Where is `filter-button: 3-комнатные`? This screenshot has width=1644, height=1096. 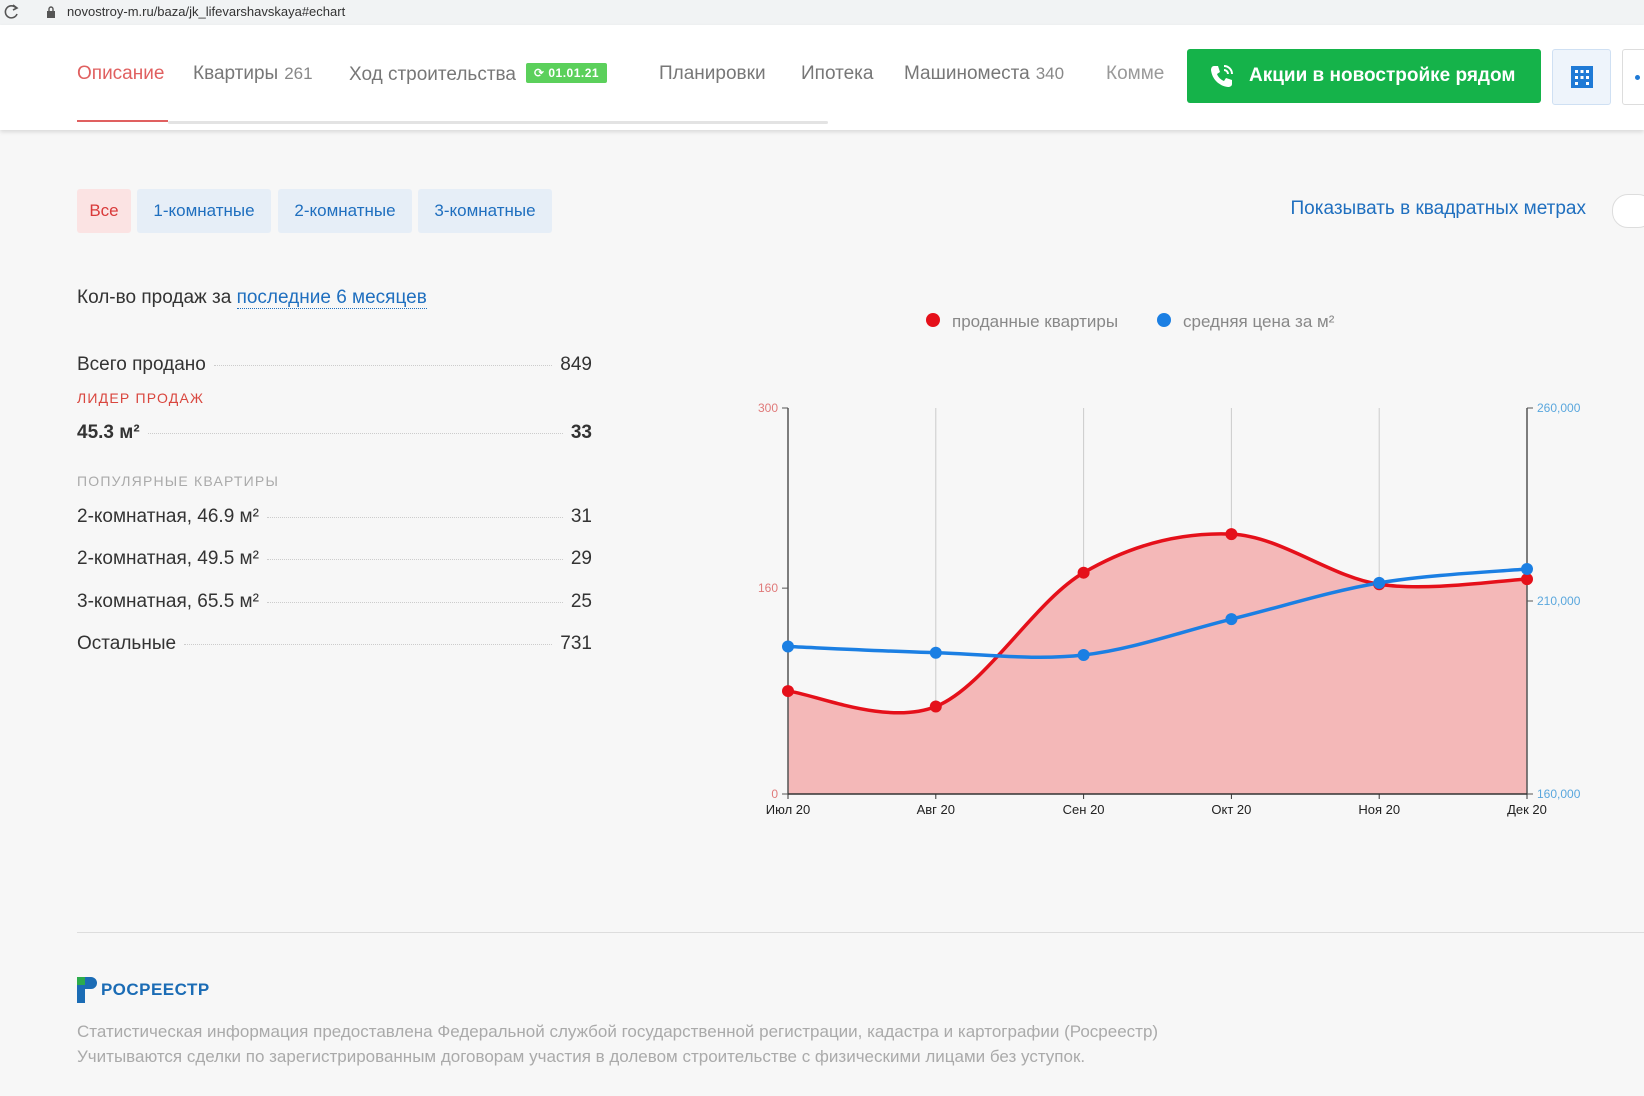
filter-button: 3-комнатные is located at coordinates (485, 211).